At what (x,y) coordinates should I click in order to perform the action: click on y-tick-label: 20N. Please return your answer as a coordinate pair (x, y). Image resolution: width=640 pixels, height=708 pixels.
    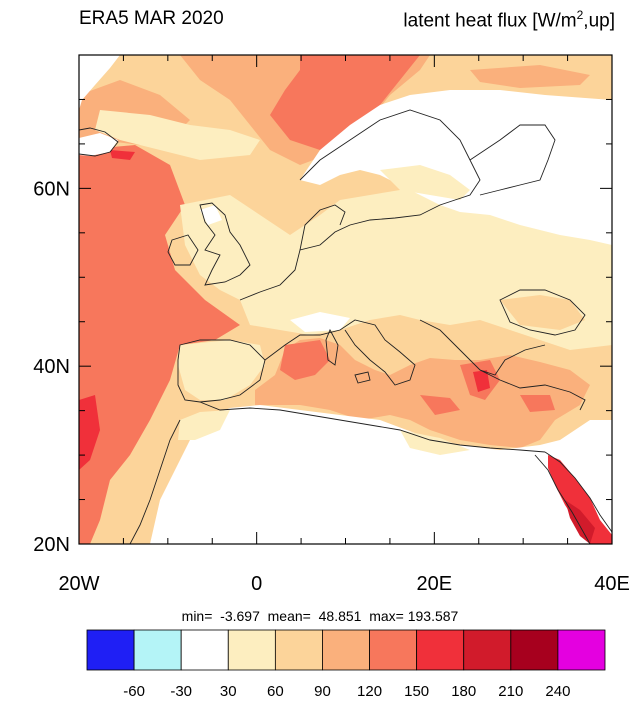
    Looking at the image, I should click on (51, 545).